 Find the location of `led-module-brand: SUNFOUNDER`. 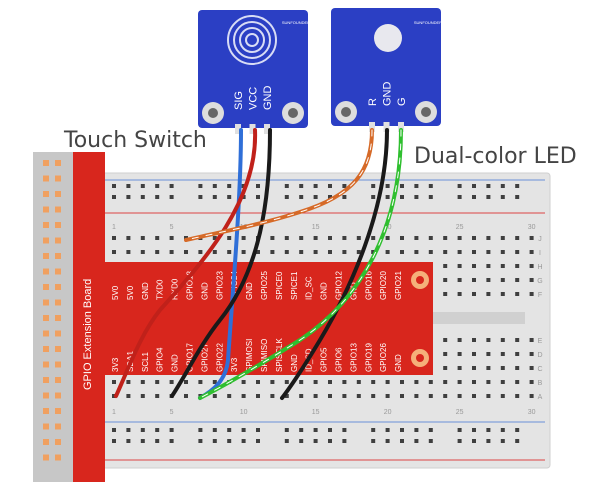

led-module-brand: SUNFOUNDER is located at coordinates (428, 22).